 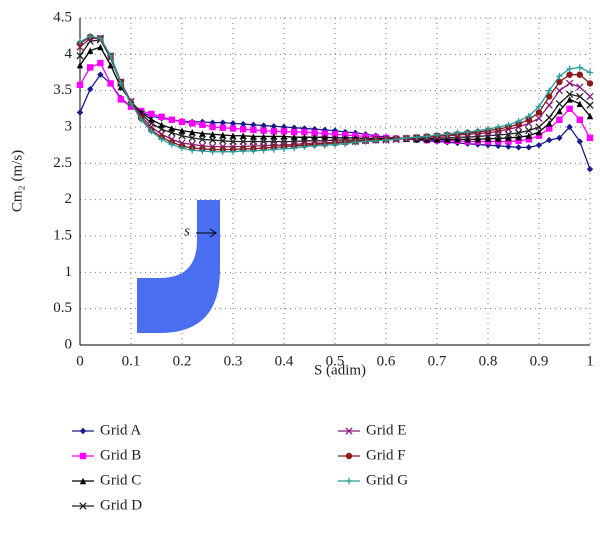 I want to click on legend-label: Grid G, so click(x=387, y=480).